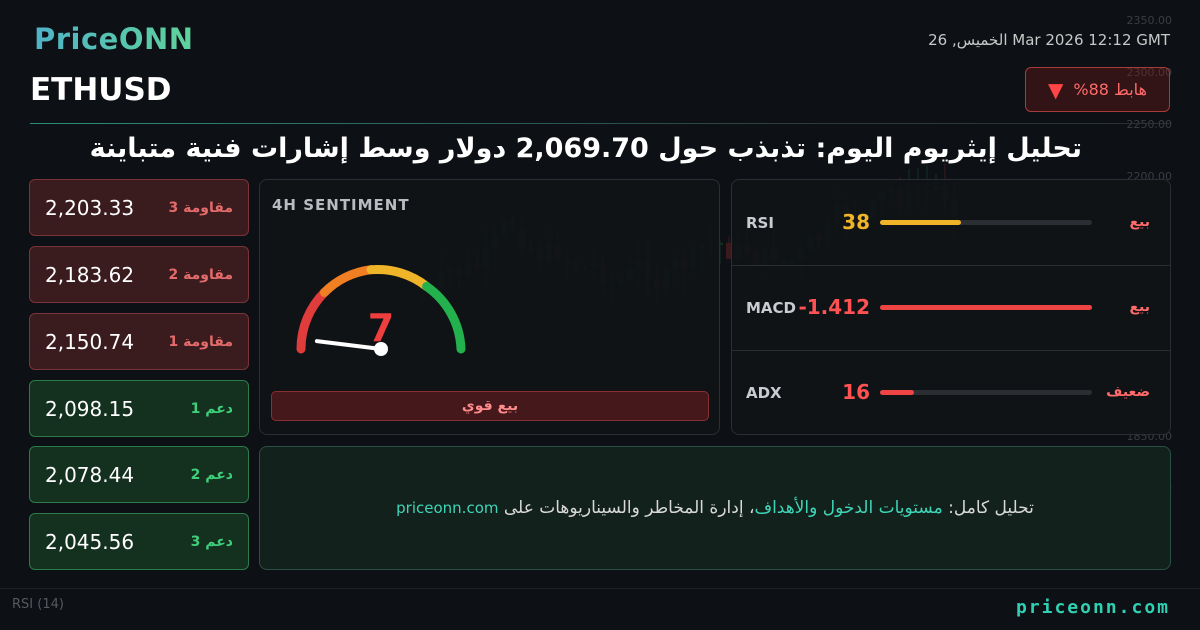 The height and width of the screenshot is (630, 1200). What do you see at coordinates (90, 341) in the screenshot?
I see `level-value: 2,150.74` at bounding box center [90, 341].